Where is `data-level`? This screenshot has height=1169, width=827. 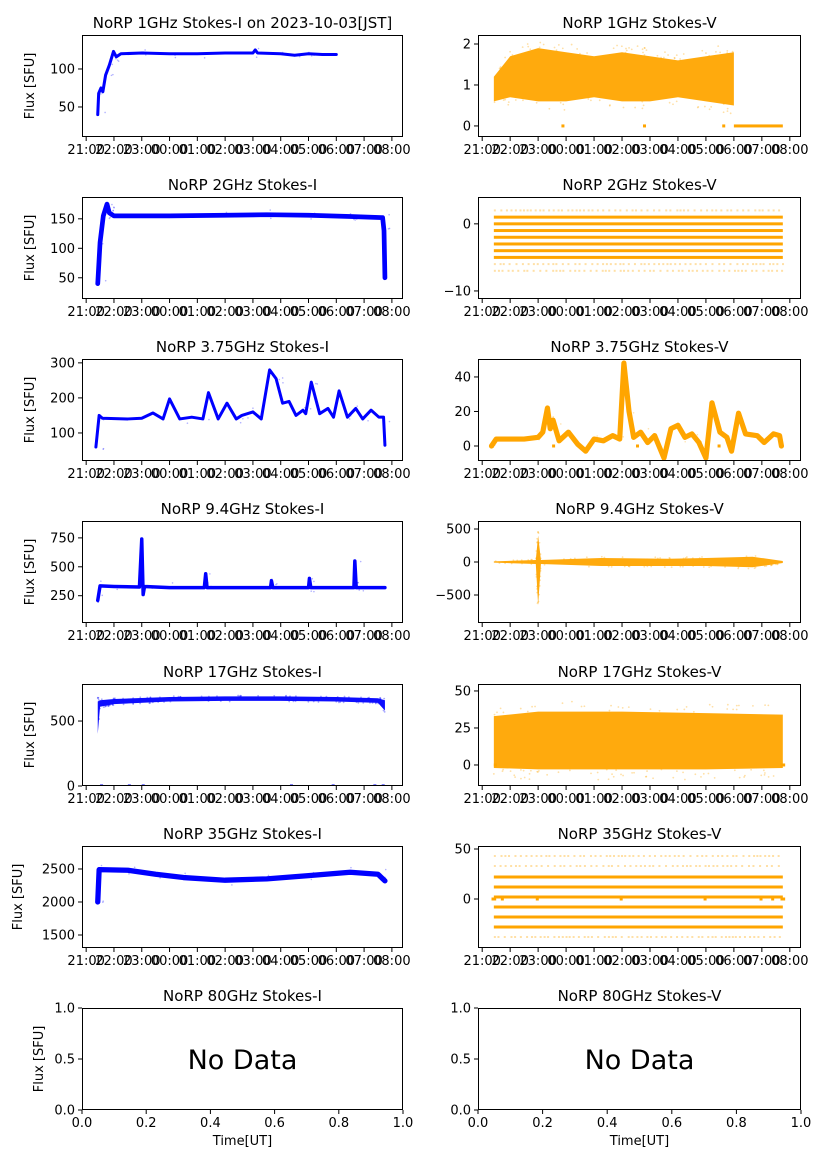
data-level is located at coordinates (638, 897).